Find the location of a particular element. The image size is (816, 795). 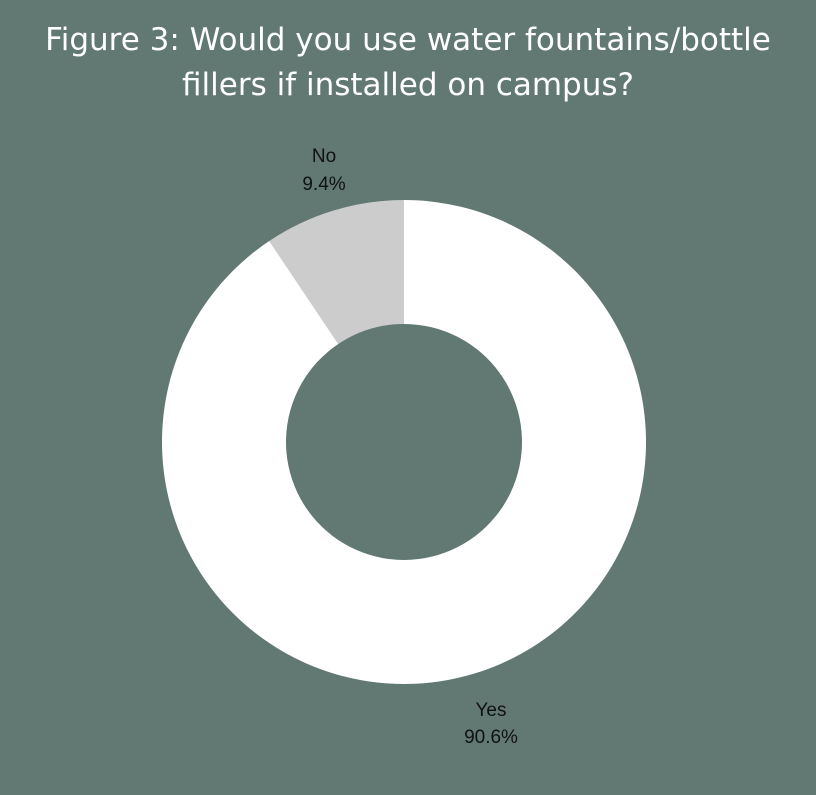

slice-value-yes: 90.6% is located at coordinates (491, 737).